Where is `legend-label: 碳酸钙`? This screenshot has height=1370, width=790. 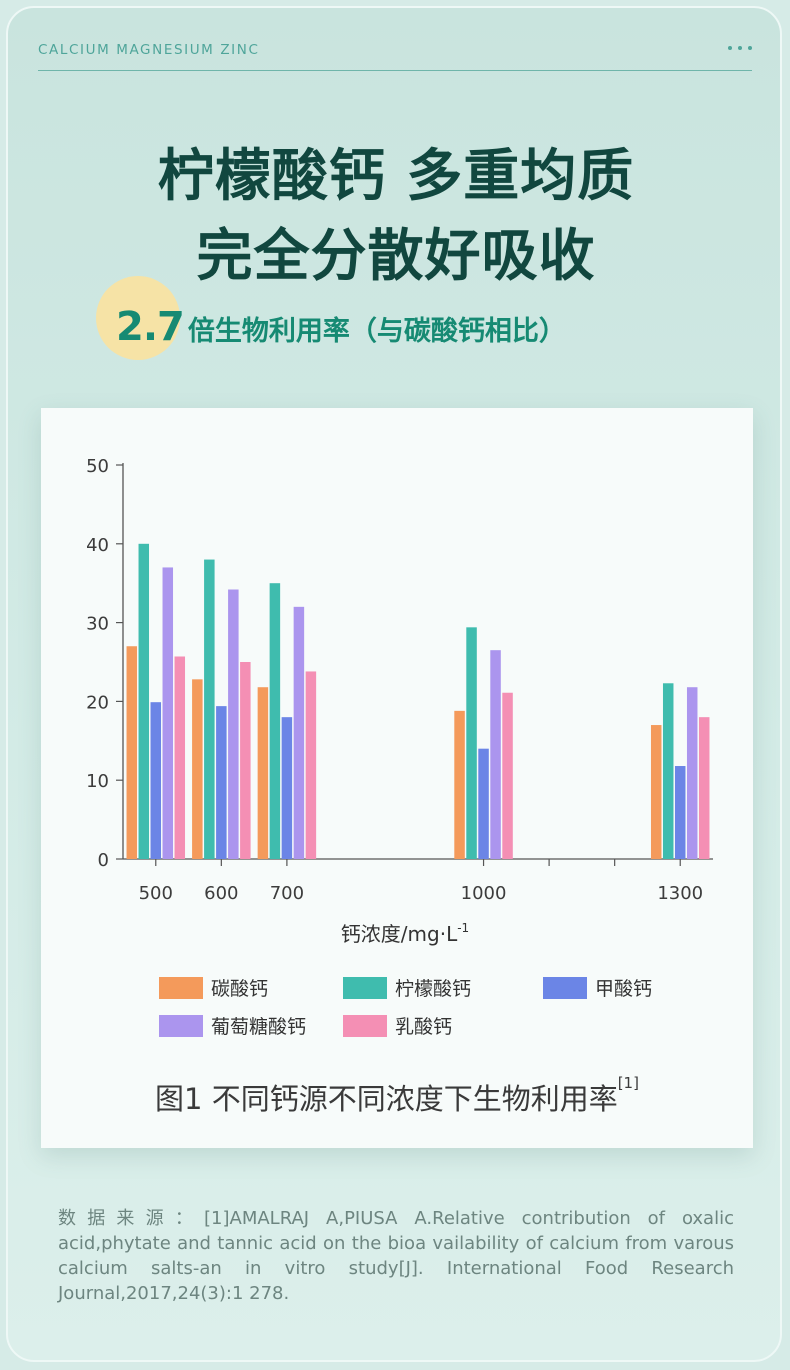 legend-label: 碳酸钙 is located at coordinates (240, 989).